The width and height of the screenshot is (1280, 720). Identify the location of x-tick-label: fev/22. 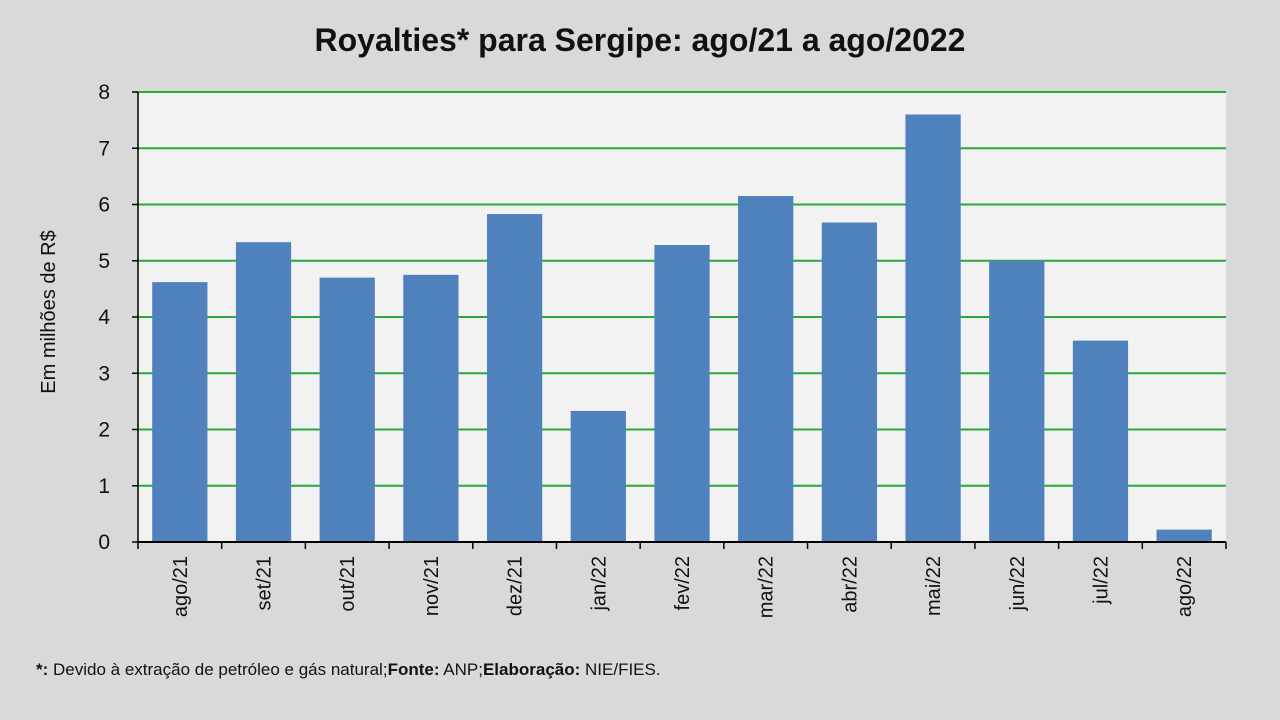
(683, 583).